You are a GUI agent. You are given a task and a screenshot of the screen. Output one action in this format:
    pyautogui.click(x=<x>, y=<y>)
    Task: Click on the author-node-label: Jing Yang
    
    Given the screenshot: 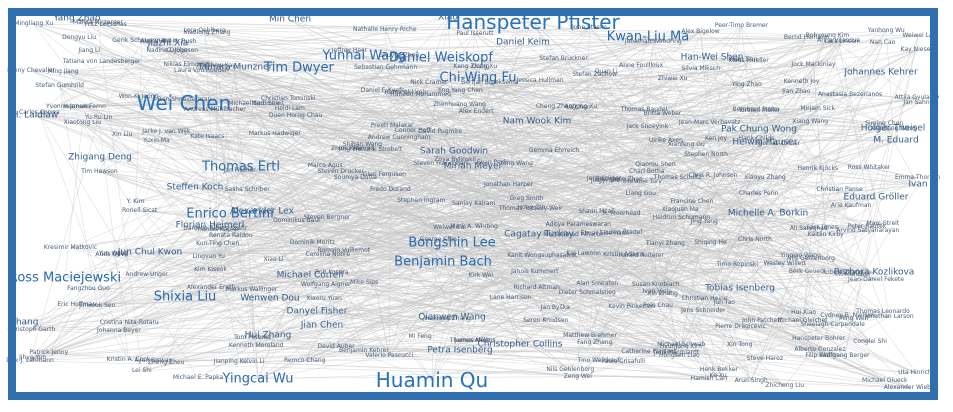 What is the action you would take?
    pyautogui.click(x=704, y=221)
    